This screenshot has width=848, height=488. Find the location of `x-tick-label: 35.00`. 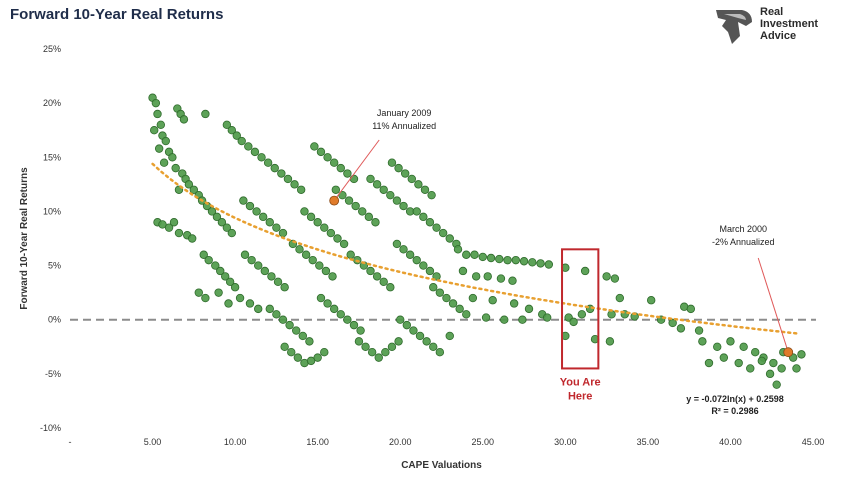

x-tick-label: 35.00 is located at coordinates (648, 442).